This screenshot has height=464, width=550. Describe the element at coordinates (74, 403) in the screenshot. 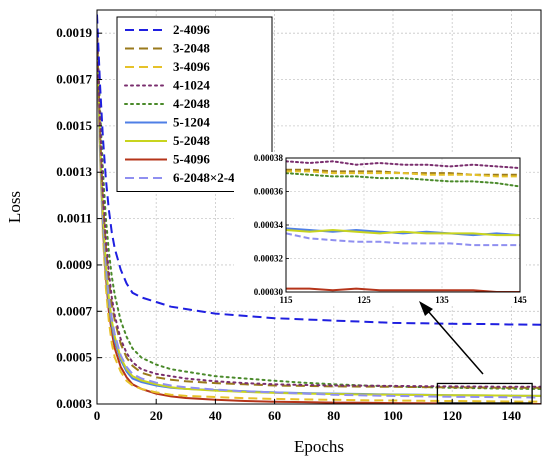

I see `y-tick-label: 0.0003` at that location.